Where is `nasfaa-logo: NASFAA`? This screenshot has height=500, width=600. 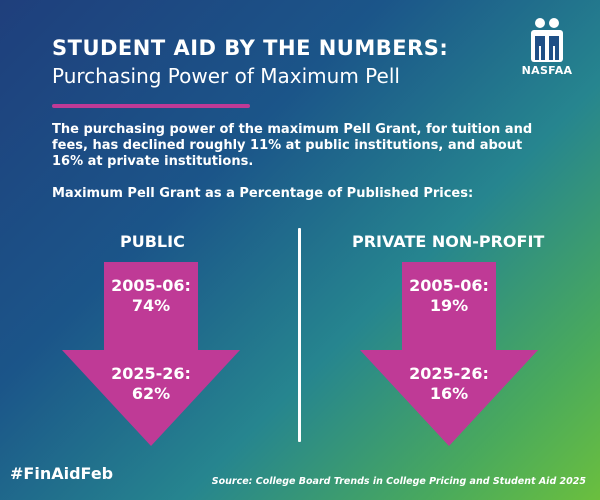
nasfaa-logo: NASFAA is located at coordinates (547, 48).